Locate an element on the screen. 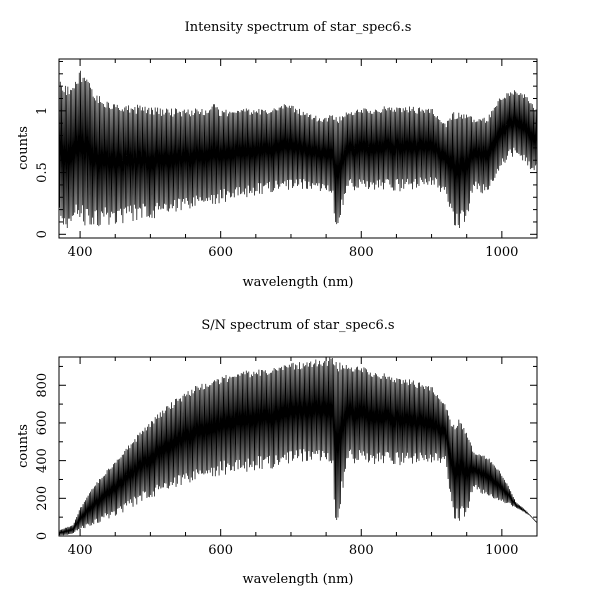  y-tick-label: 400 is located at coordinates (42, 460).